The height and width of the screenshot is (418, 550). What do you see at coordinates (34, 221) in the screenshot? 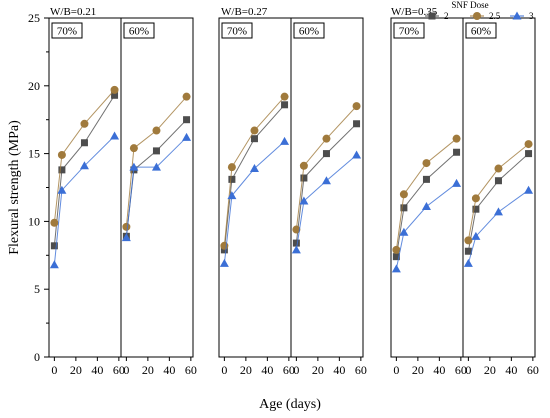
I see `y-tick-label: 10` at bounding box center [34, 221].